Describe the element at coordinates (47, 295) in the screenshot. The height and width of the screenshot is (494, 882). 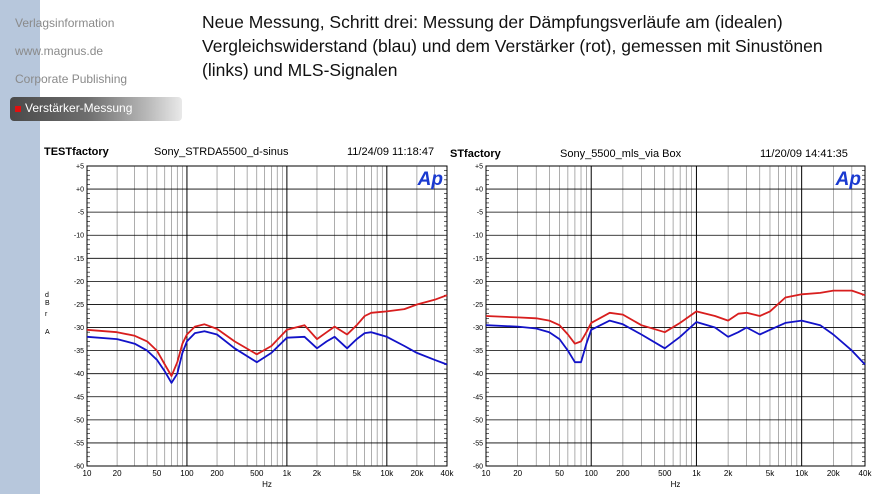
I see `y-axis-label: d` at that location.